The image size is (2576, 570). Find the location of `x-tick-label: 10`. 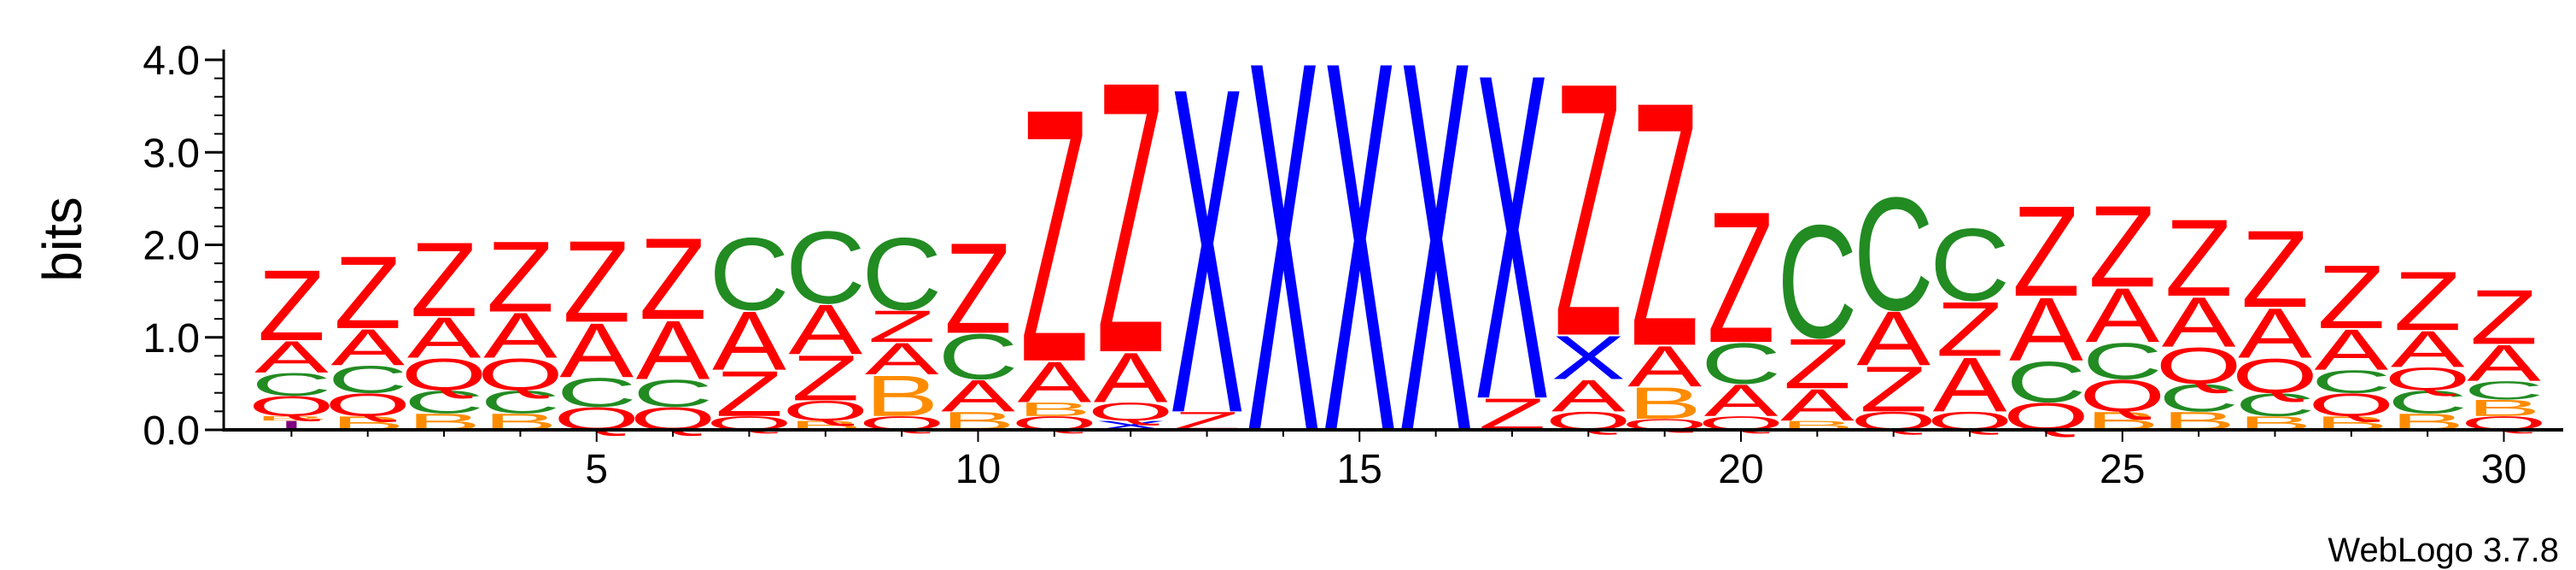

x-tick-label: 10 is located at coordinates (978, 470).